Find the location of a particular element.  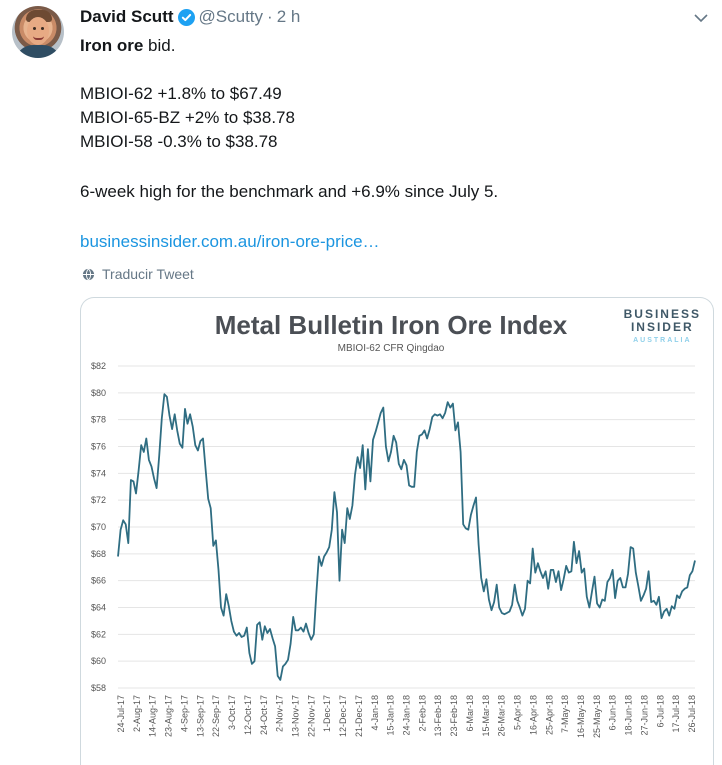

y-tick-label: $58 is located at coordinates (98, 688).